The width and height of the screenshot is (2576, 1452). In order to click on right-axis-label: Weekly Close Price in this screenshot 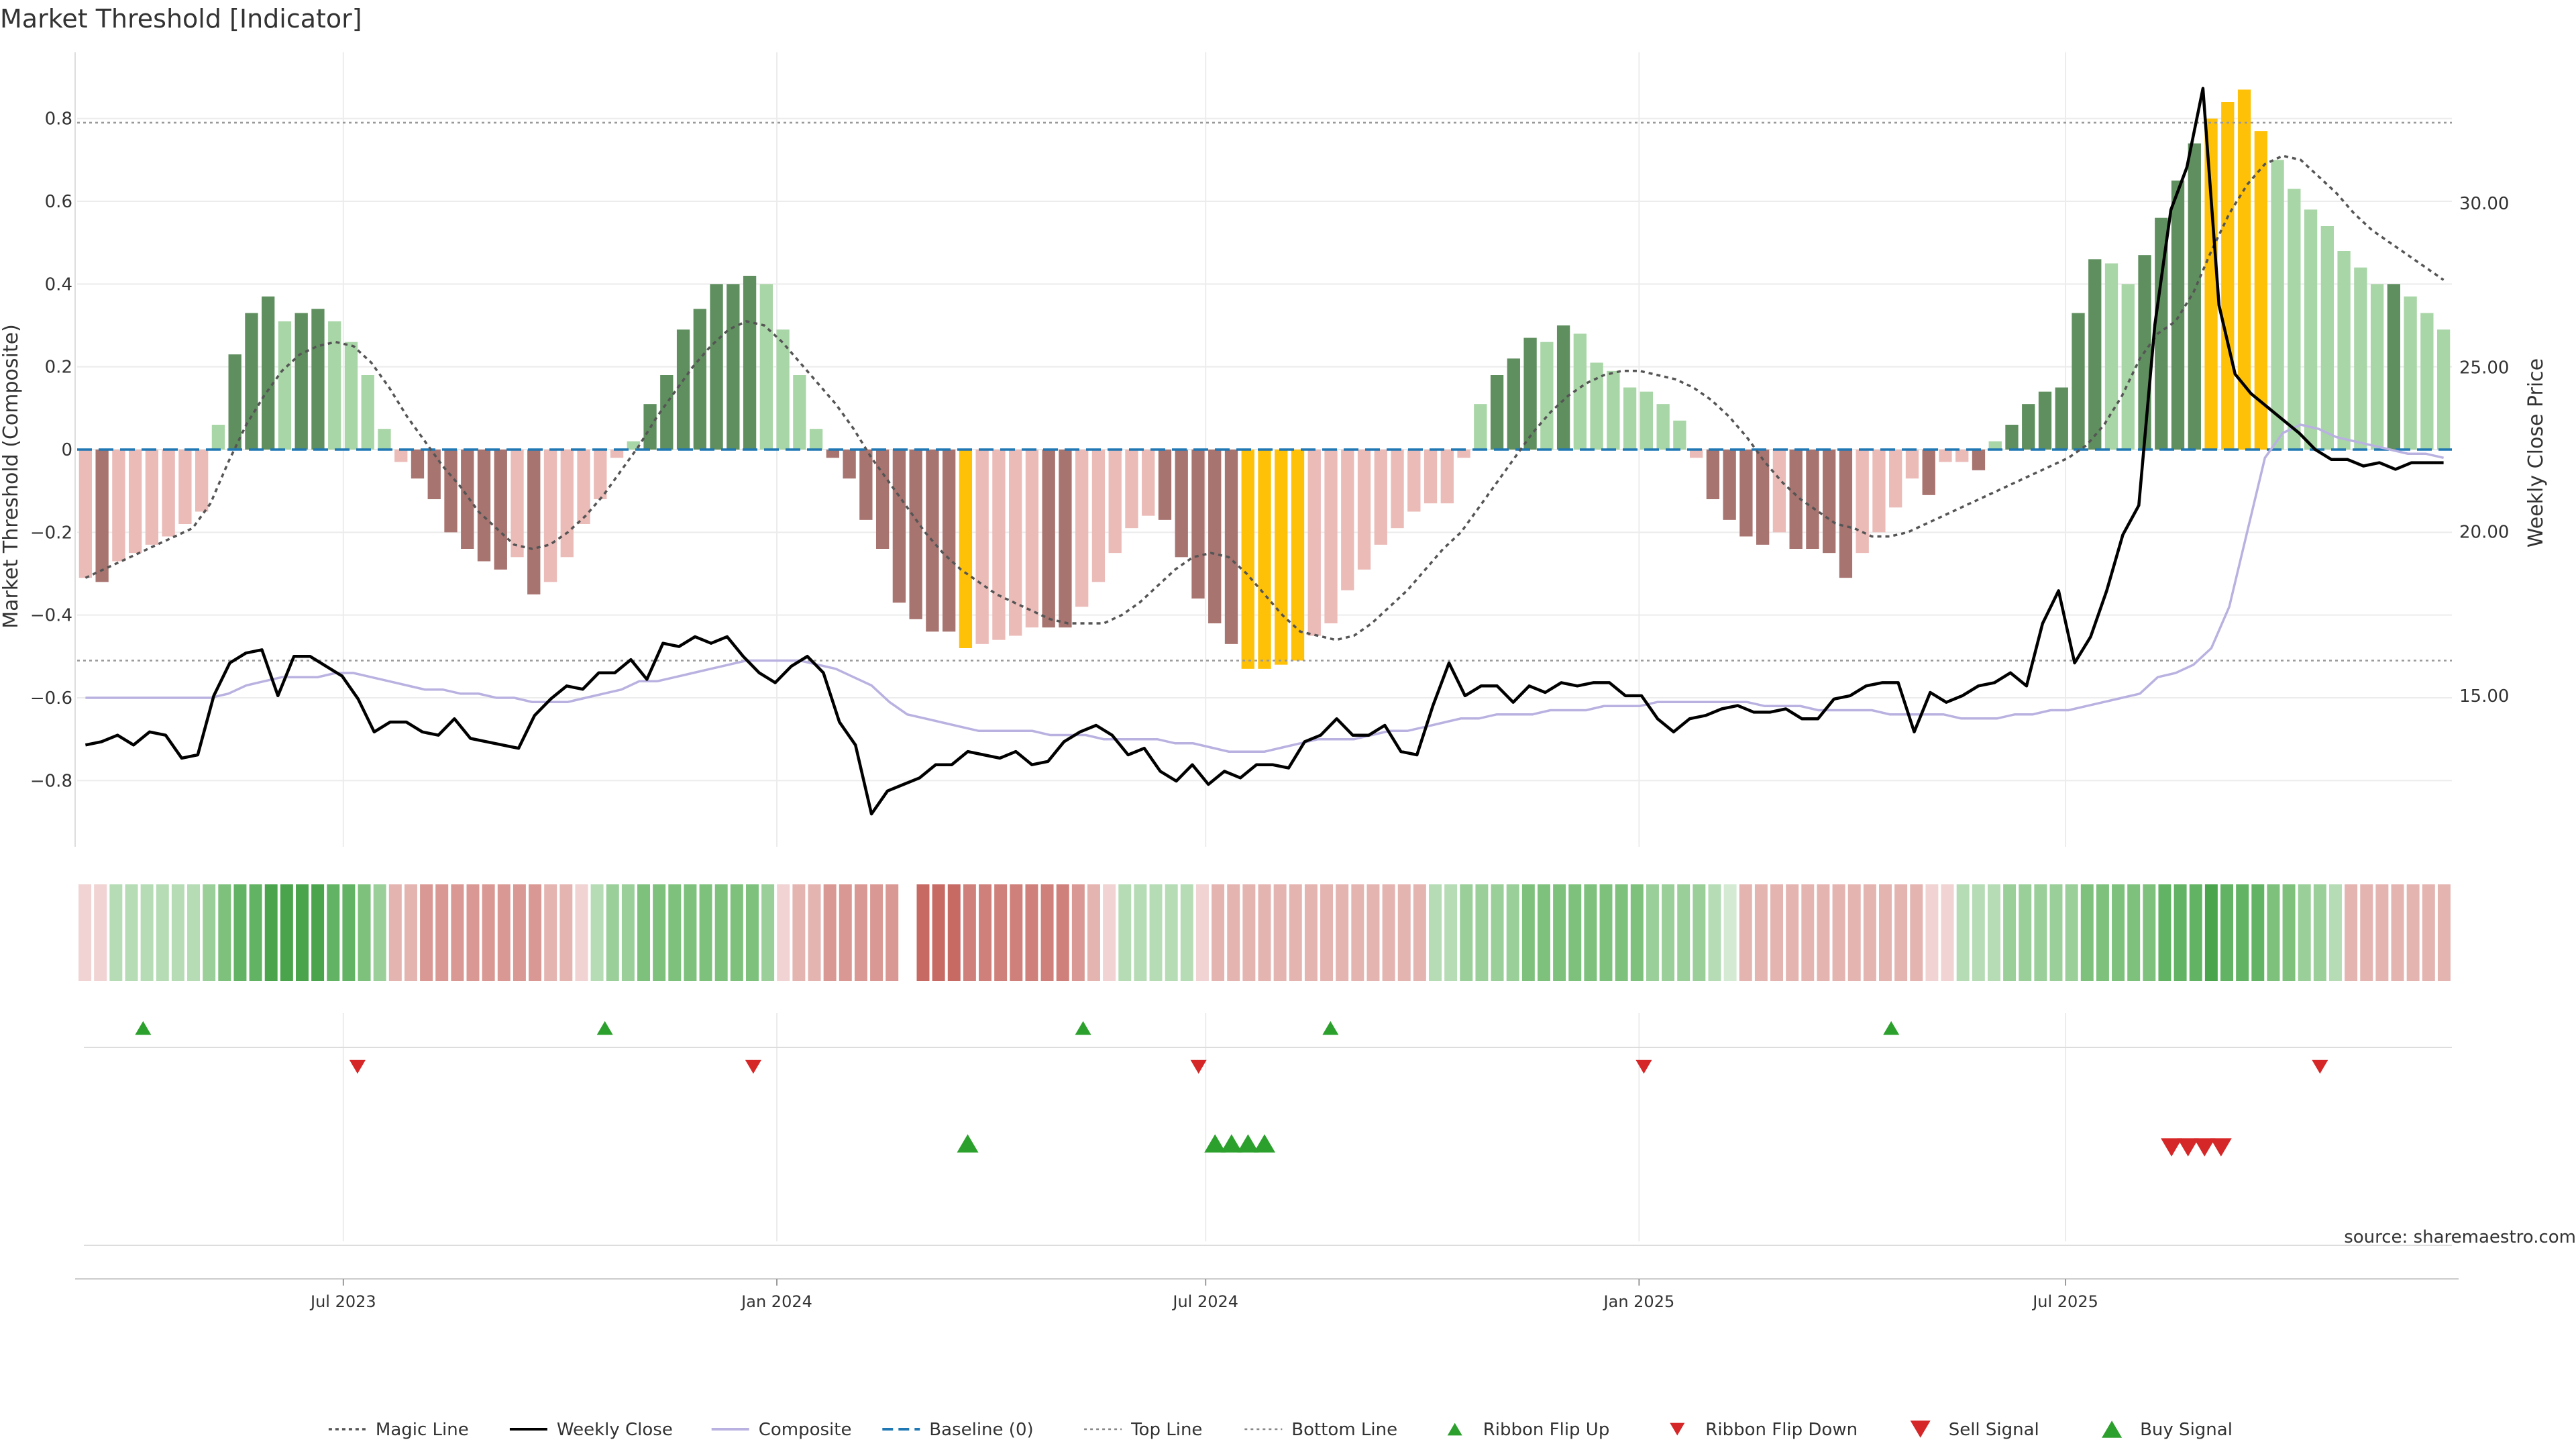, I will do `click(2536, 453)`.